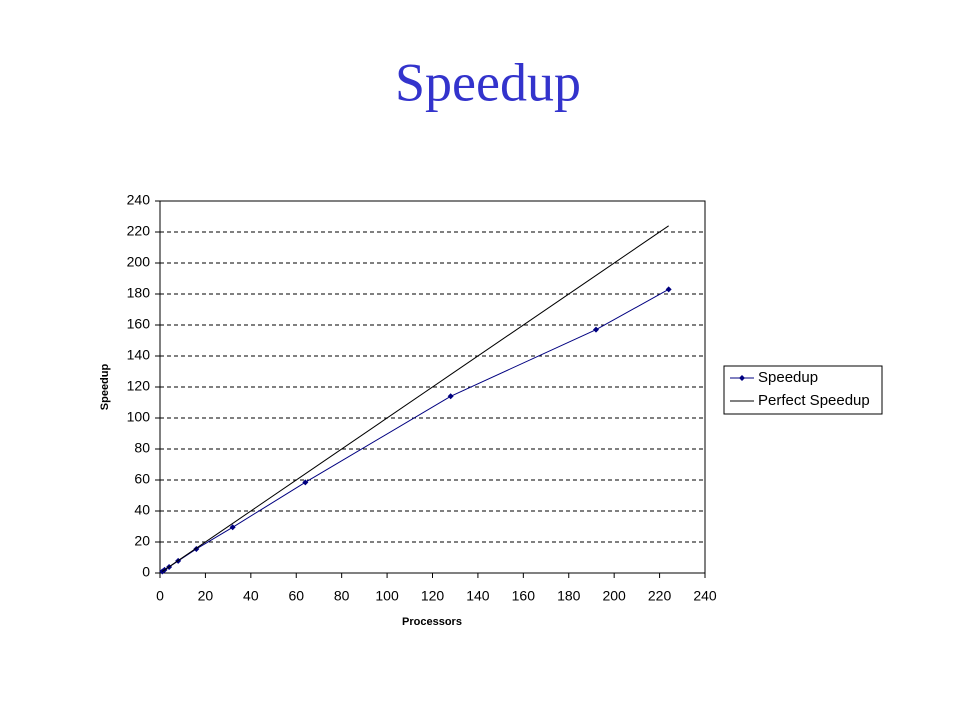 The height and width of the screenshot is (725, 960). Describe the element at coordinates (139, 200) in the screenshot. I see `y-tick-label: 240` at that location.